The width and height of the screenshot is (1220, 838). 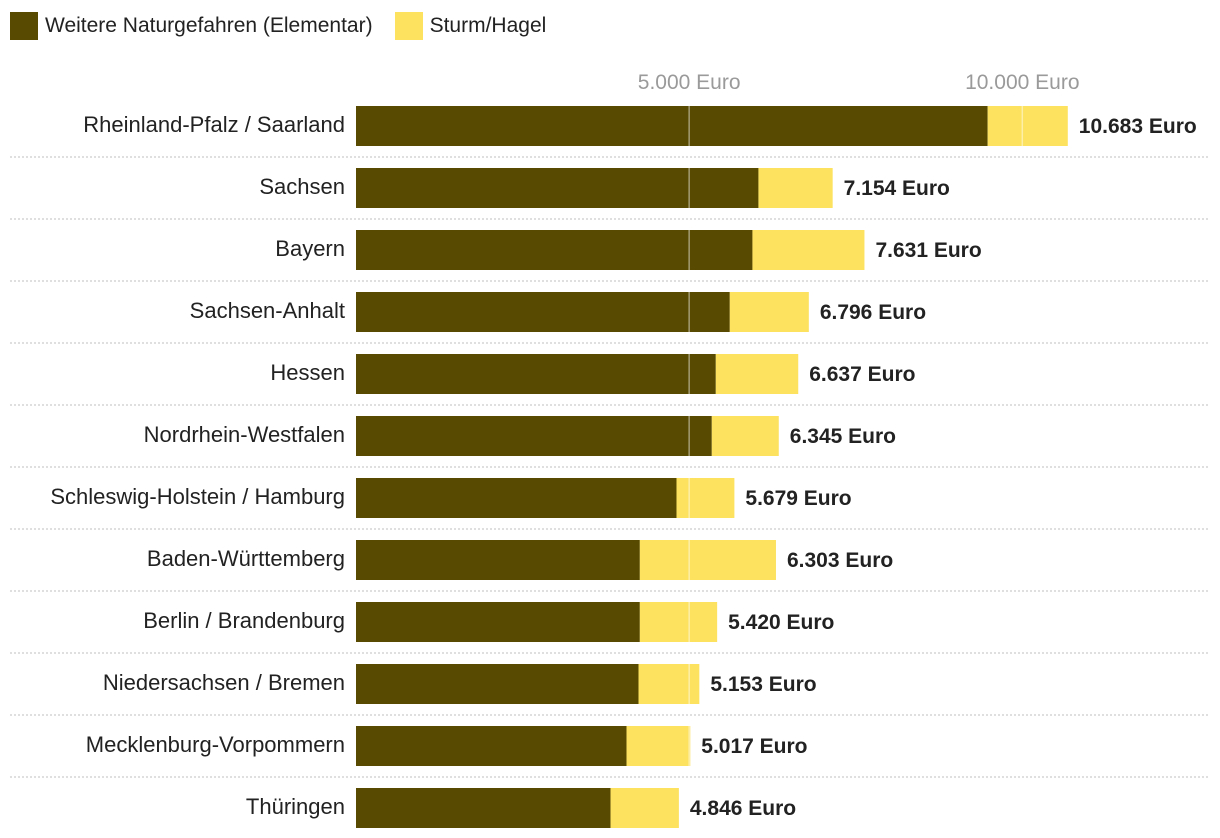 I want to click on total-value-label: 6.637 Euro, so click(x=862, y=374).